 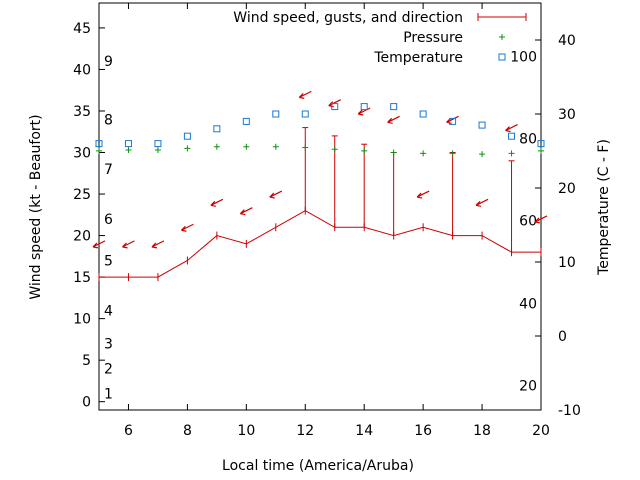 I want to click on y-left-tick-label: 45, so click(x=82, y=29).